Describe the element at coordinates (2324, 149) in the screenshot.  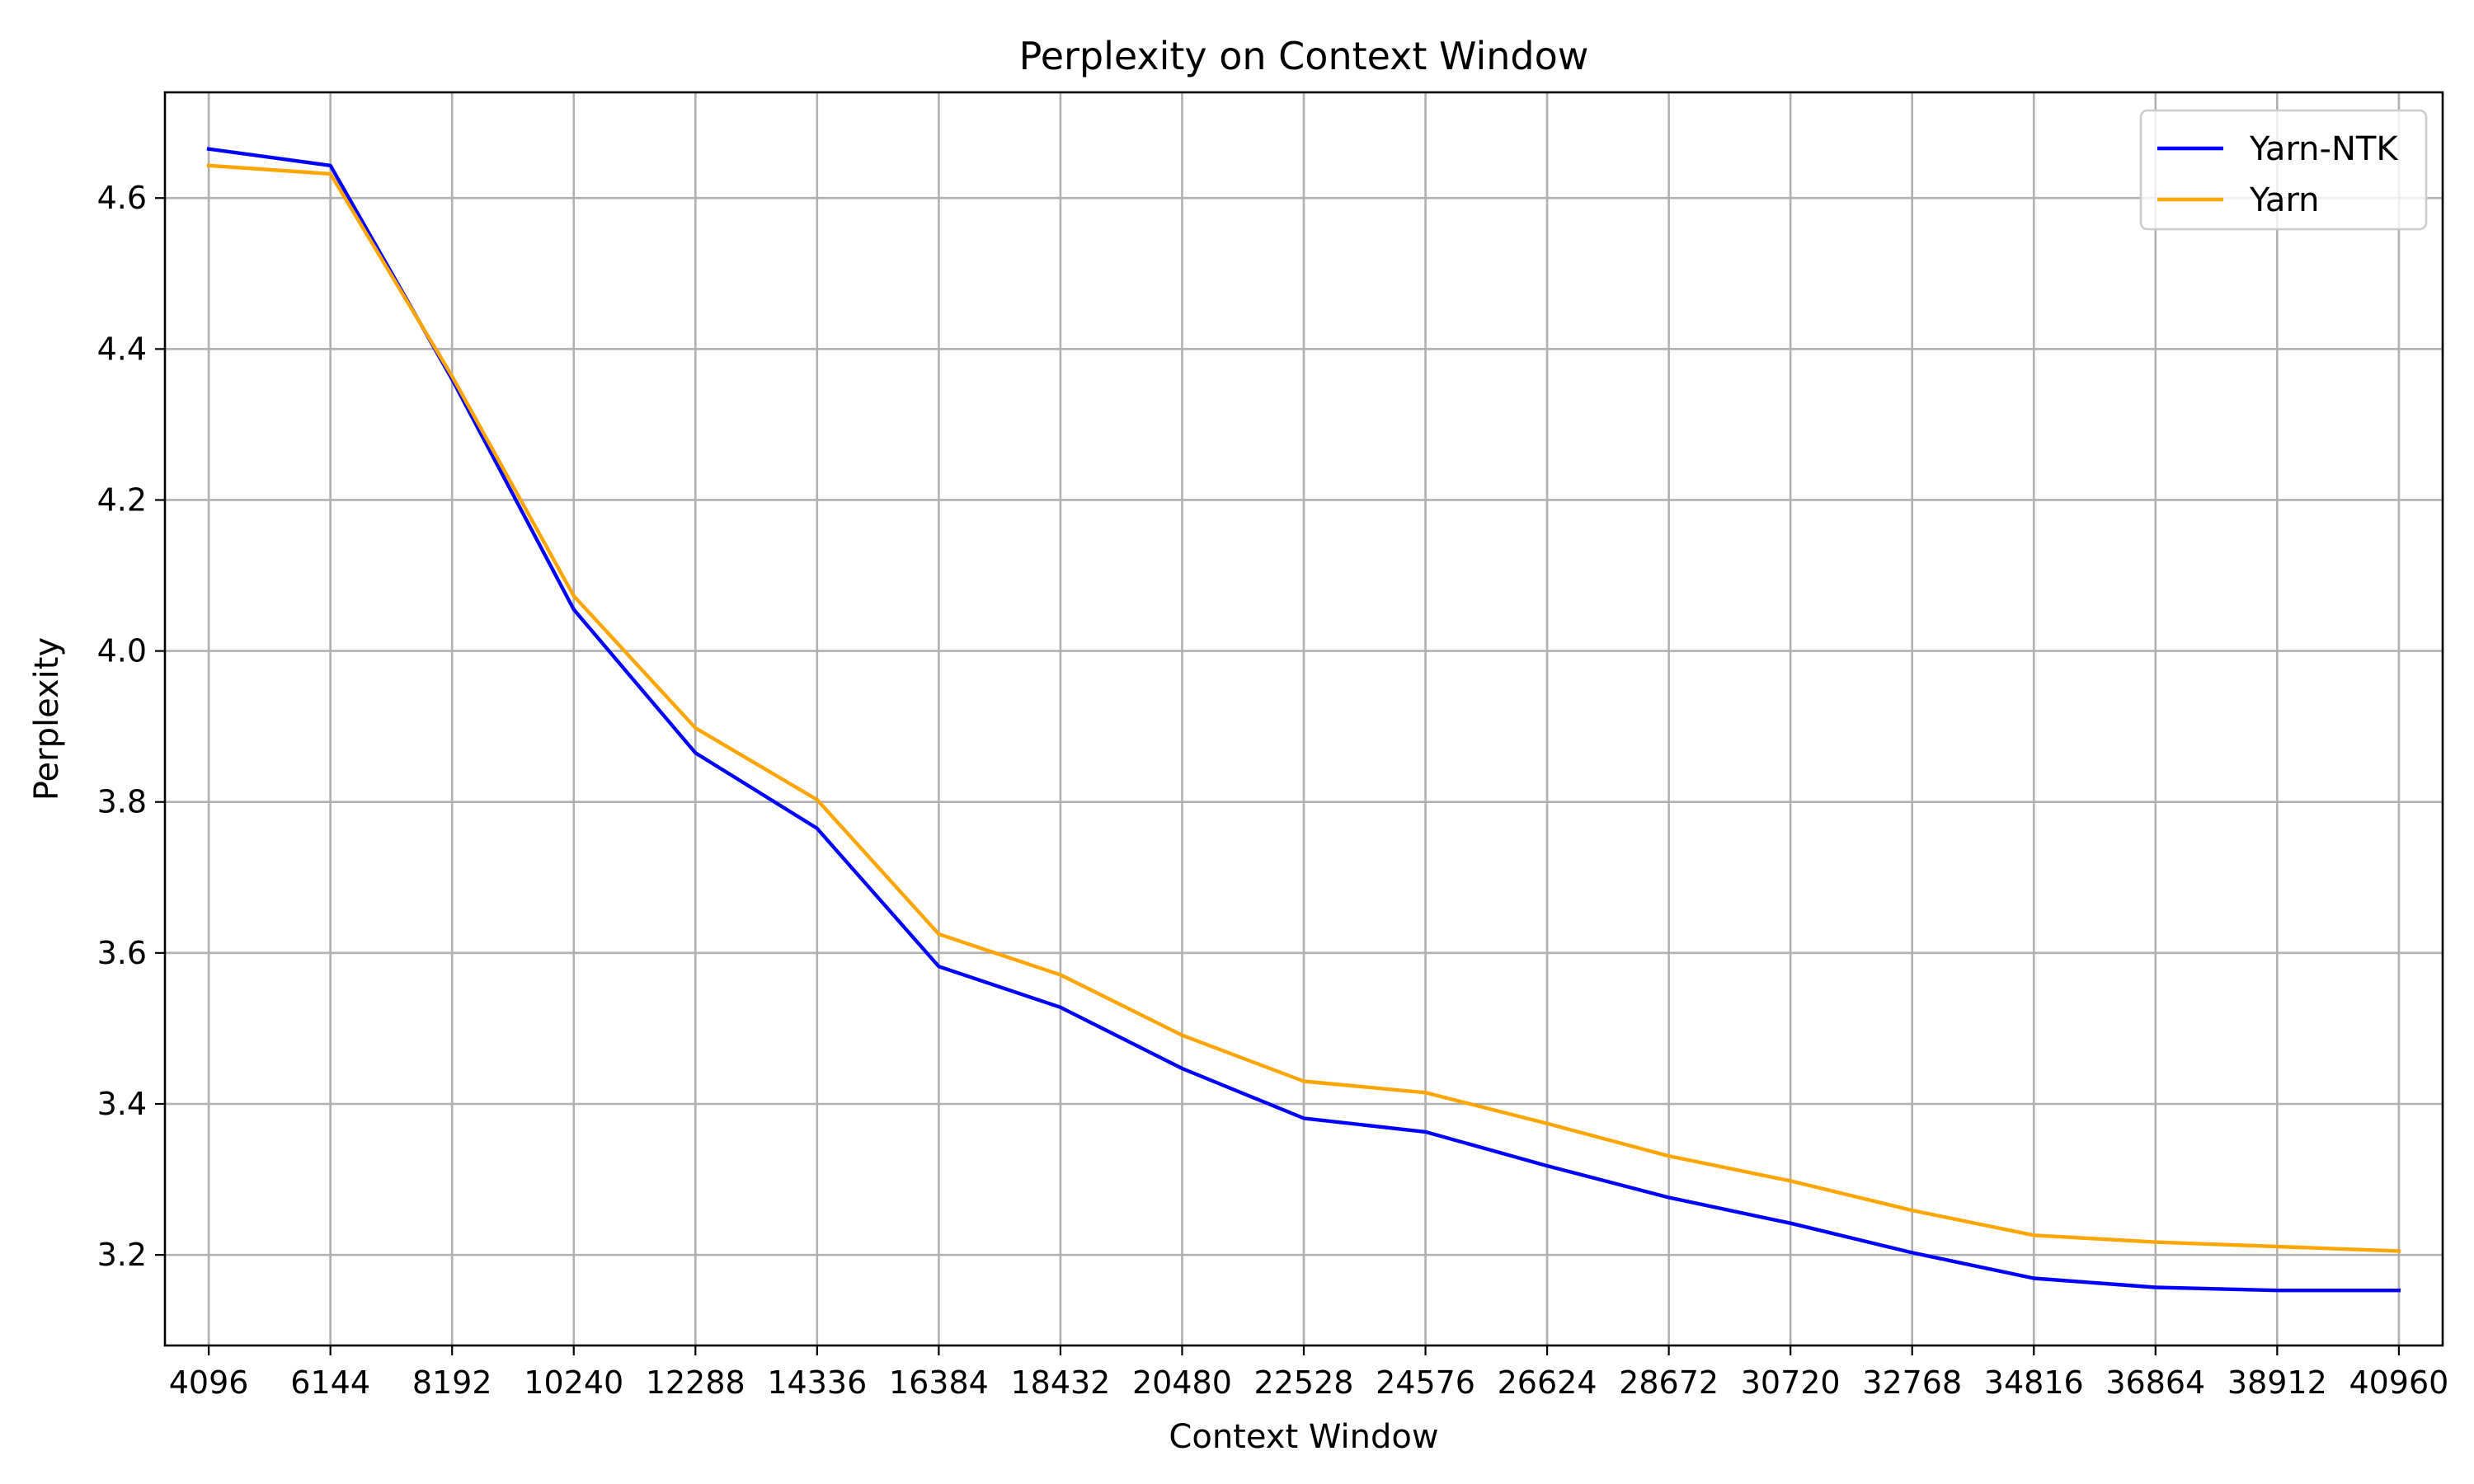
I see `legend-label: Yarn-NTK` at that location.